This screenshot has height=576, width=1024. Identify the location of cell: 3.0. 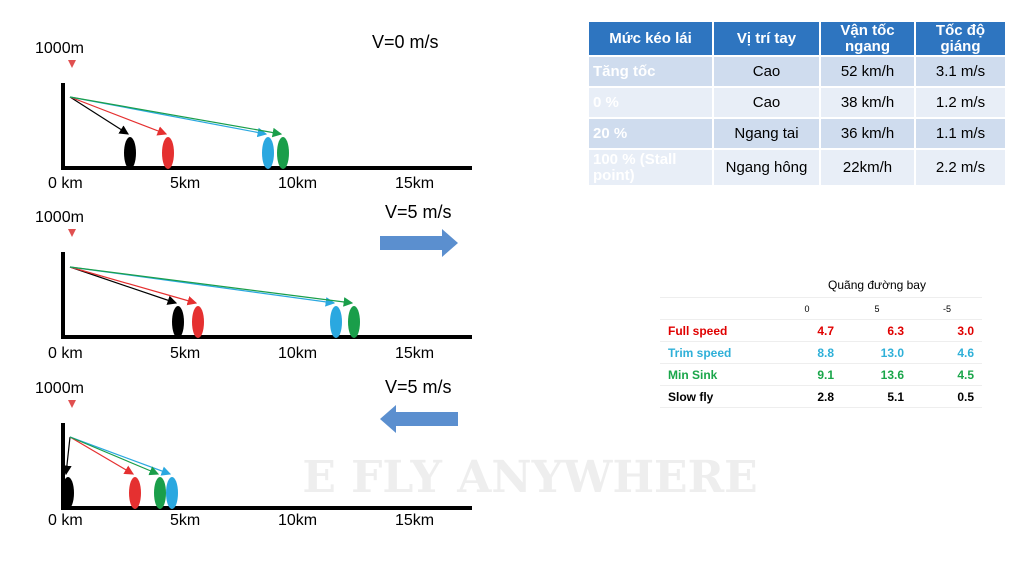
(947, 330).